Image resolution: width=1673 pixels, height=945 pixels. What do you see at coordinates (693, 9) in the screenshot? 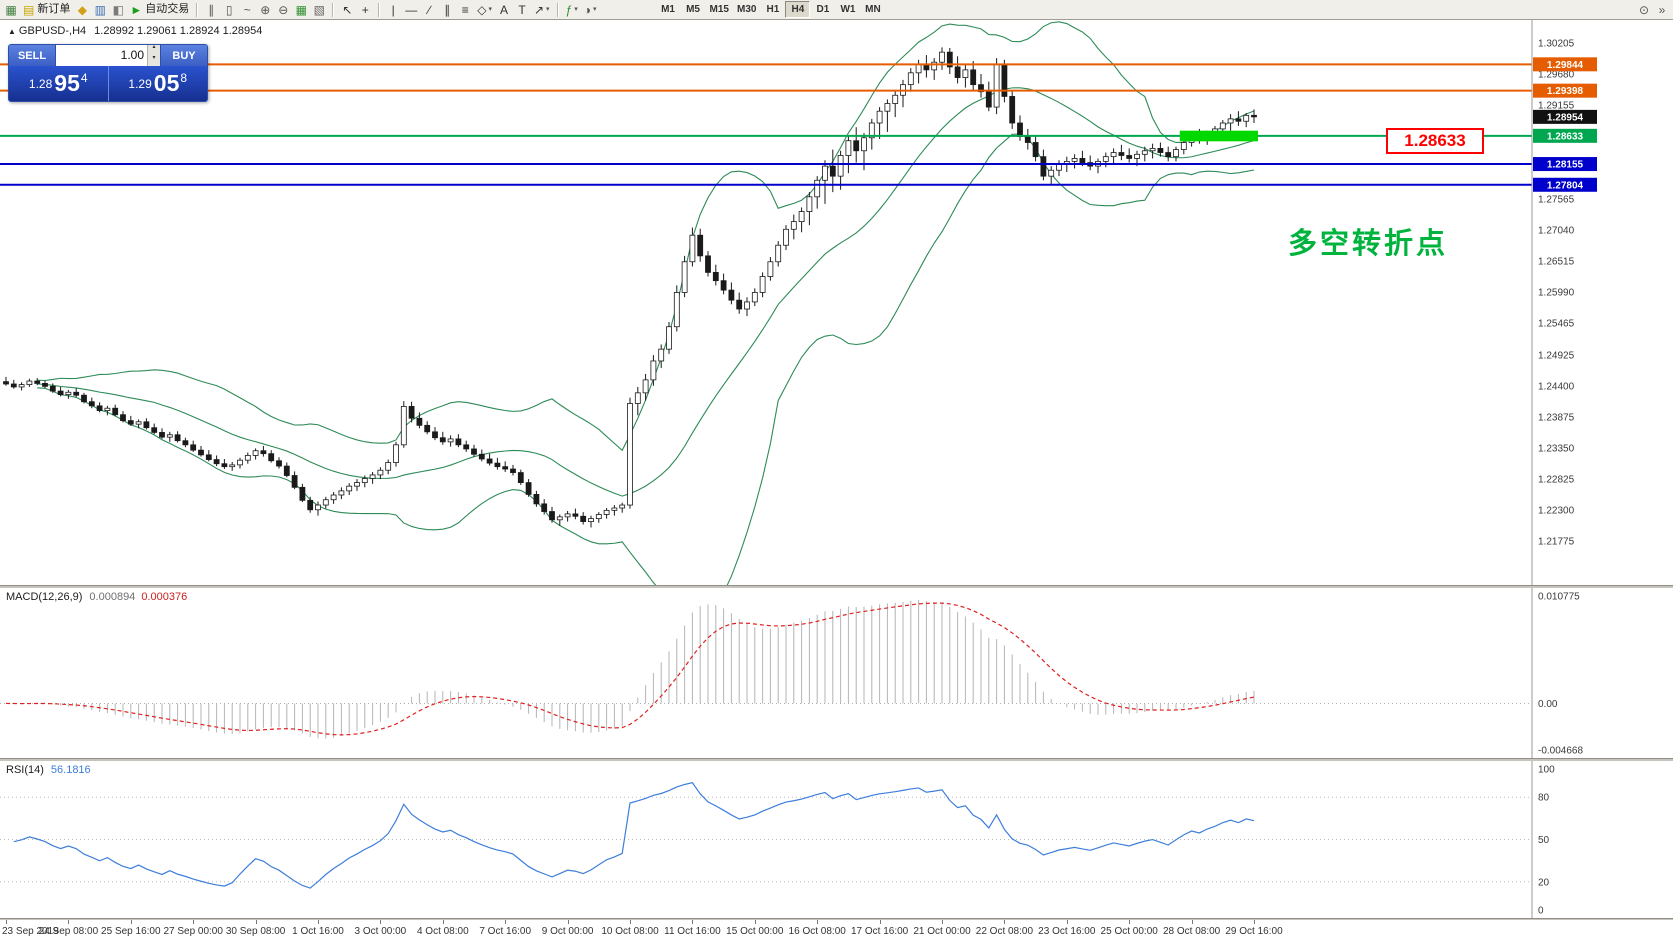
I see `timeframe-m5: M5` at bounding box center [693, 9].